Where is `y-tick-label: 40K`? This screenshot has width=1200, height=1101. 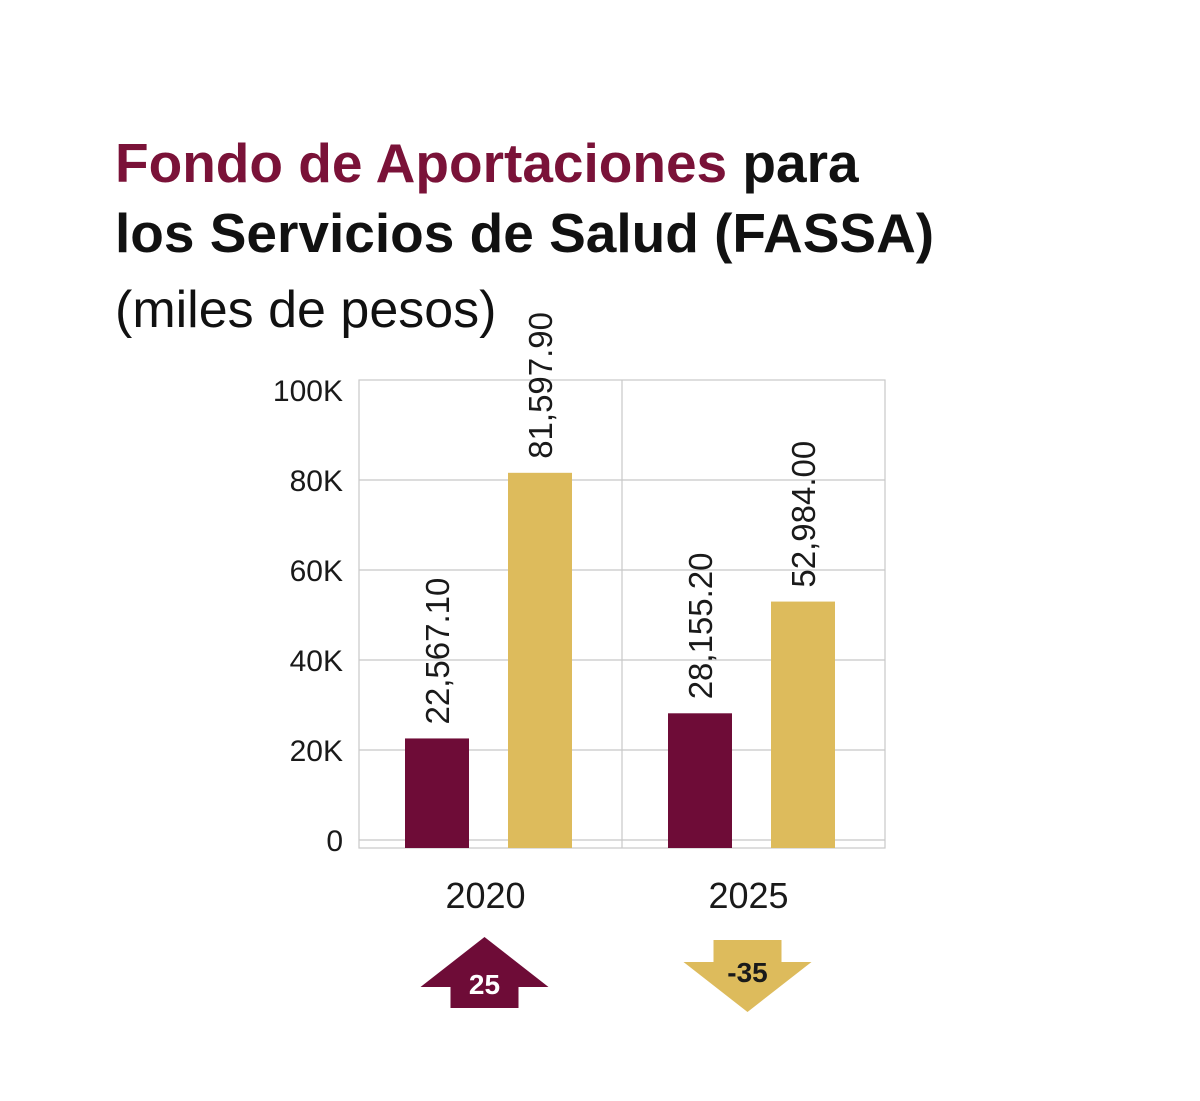 y-tick-label: 40K is located at coordinates (316, 661).